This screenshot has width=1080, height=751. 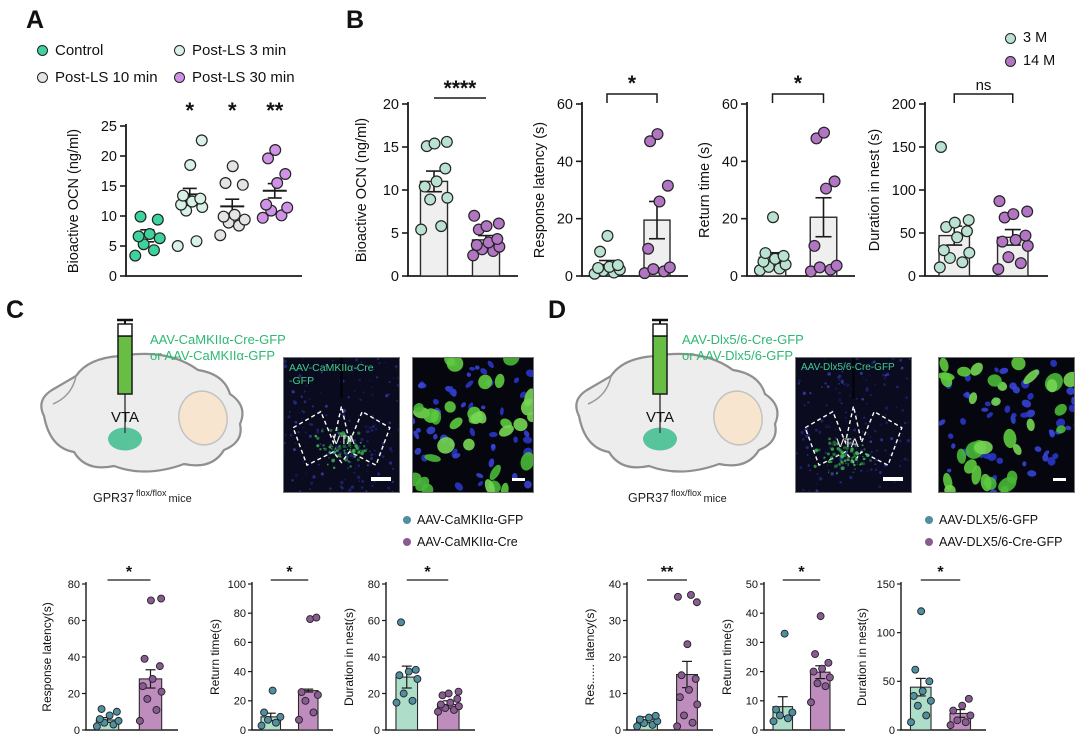 What do you see at coordinates (109, 127) in the screenshot?
I see `svg-text: 25` at bounding box center [109, 127].